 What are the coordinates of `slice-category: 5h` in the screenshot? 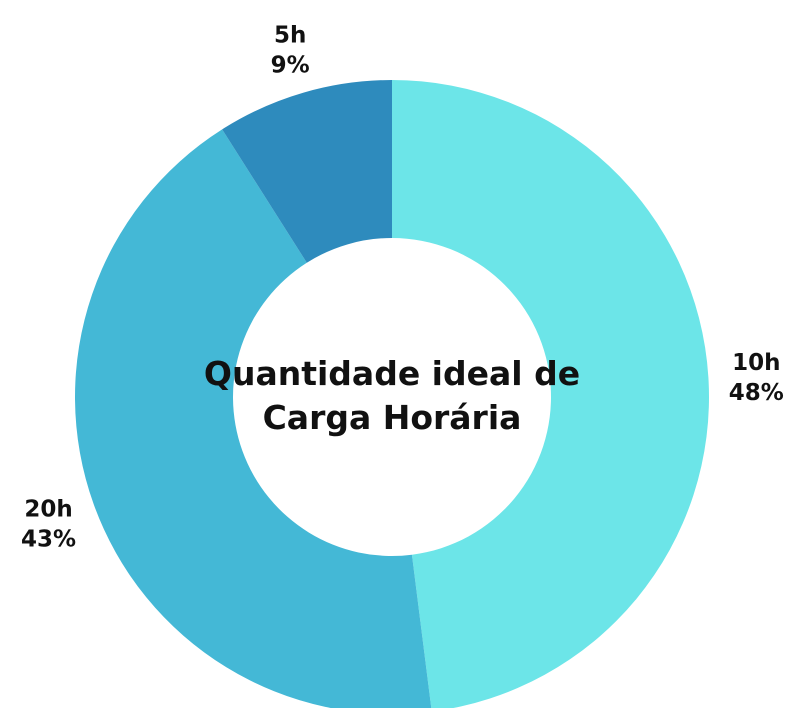 It's located at (290, 35).